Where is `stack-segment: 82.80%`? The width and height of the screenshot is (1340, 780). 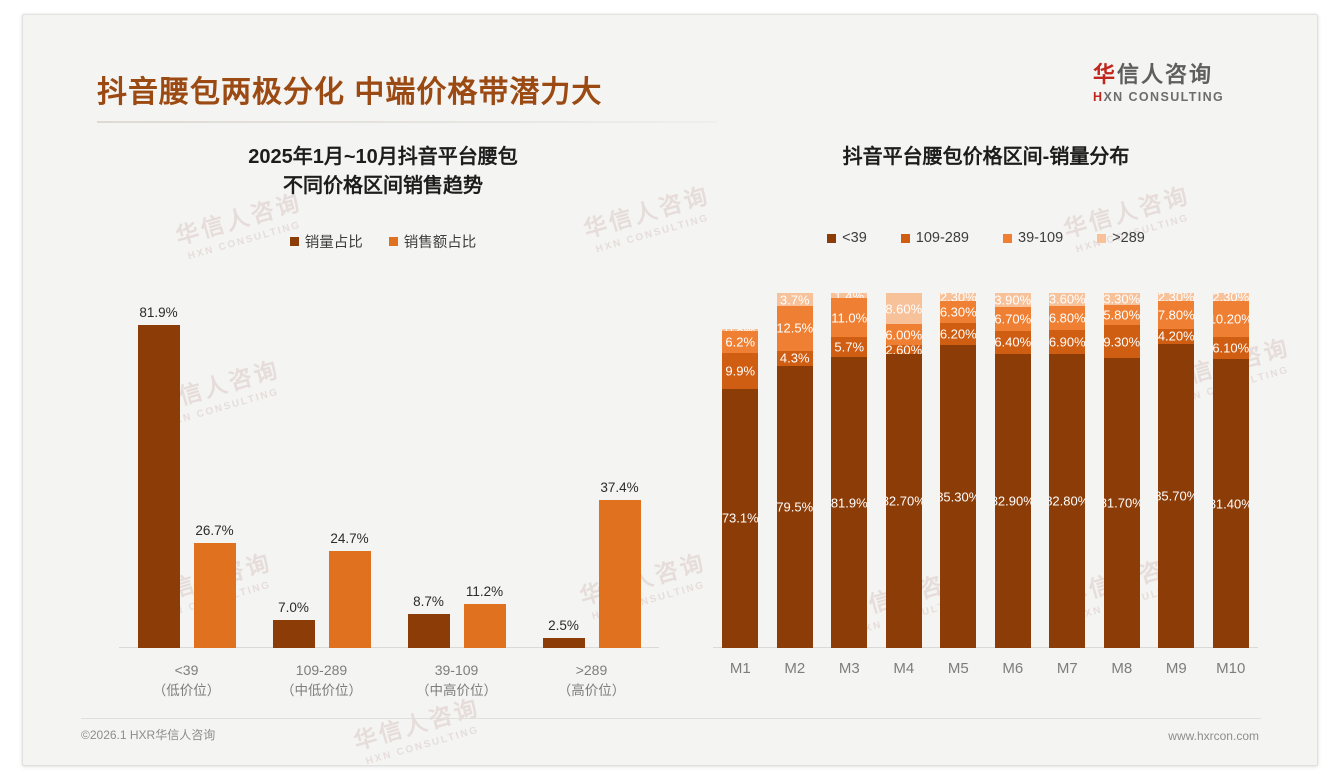 stack-segment: 82.80% is located at coordinates (1067, 501).